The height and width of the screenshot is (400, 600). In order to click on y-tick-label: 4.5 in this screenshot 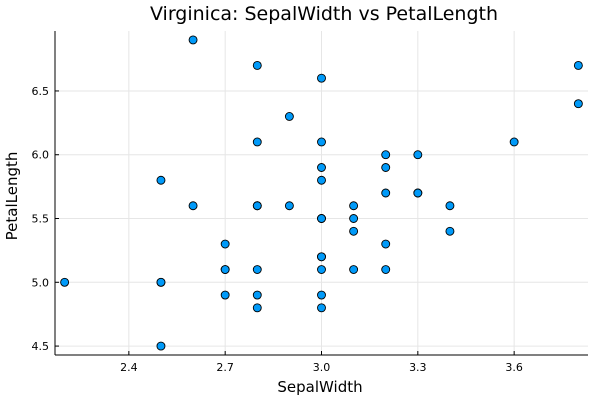, I will do `click(41, 346)`.